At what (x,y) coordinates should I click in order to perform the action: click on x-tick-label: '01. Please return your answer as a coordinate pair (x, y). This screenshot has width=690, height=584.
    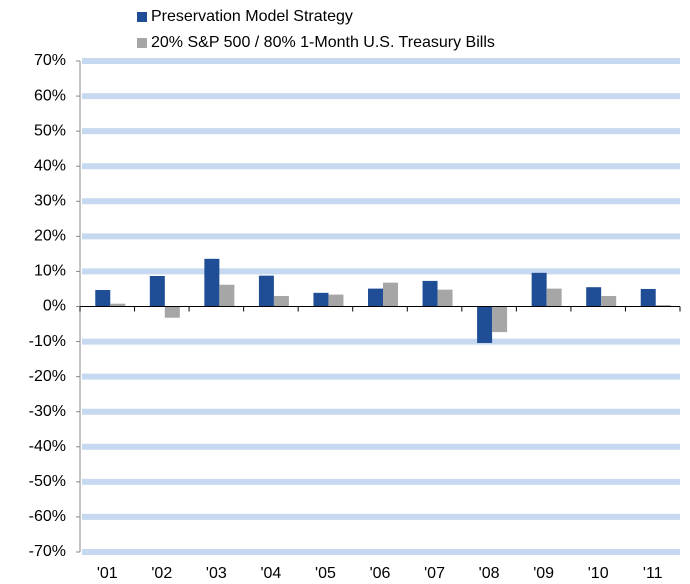
    Looking at the image, I should click on (107, 573).